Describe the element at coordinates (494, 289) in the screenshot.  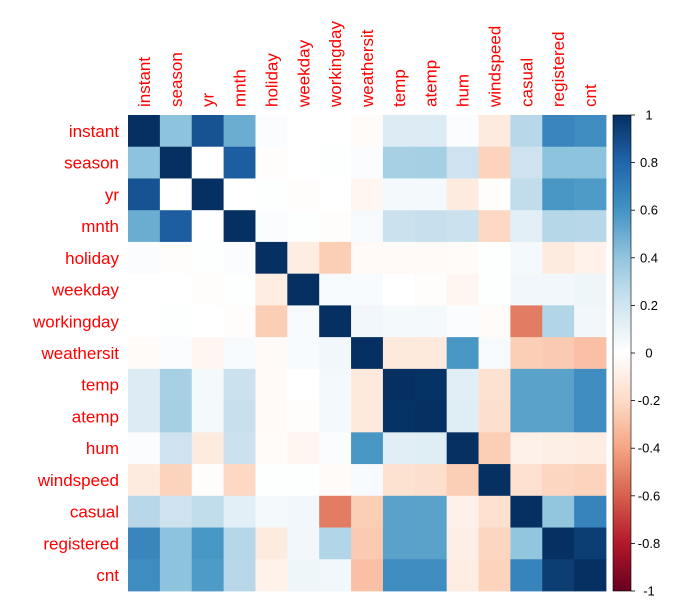
I see `heatmap-cell-weekday-windspeed` at that location.